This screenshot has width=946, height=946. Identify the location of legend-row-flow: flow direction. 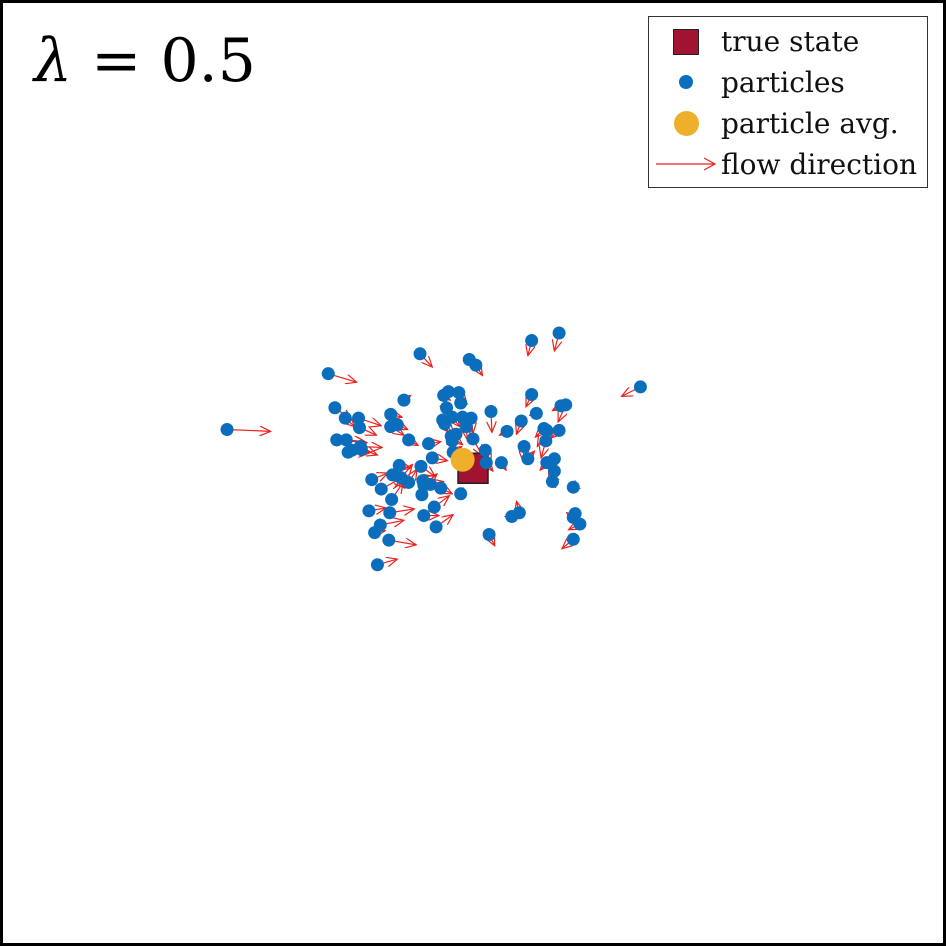
(788, 164).